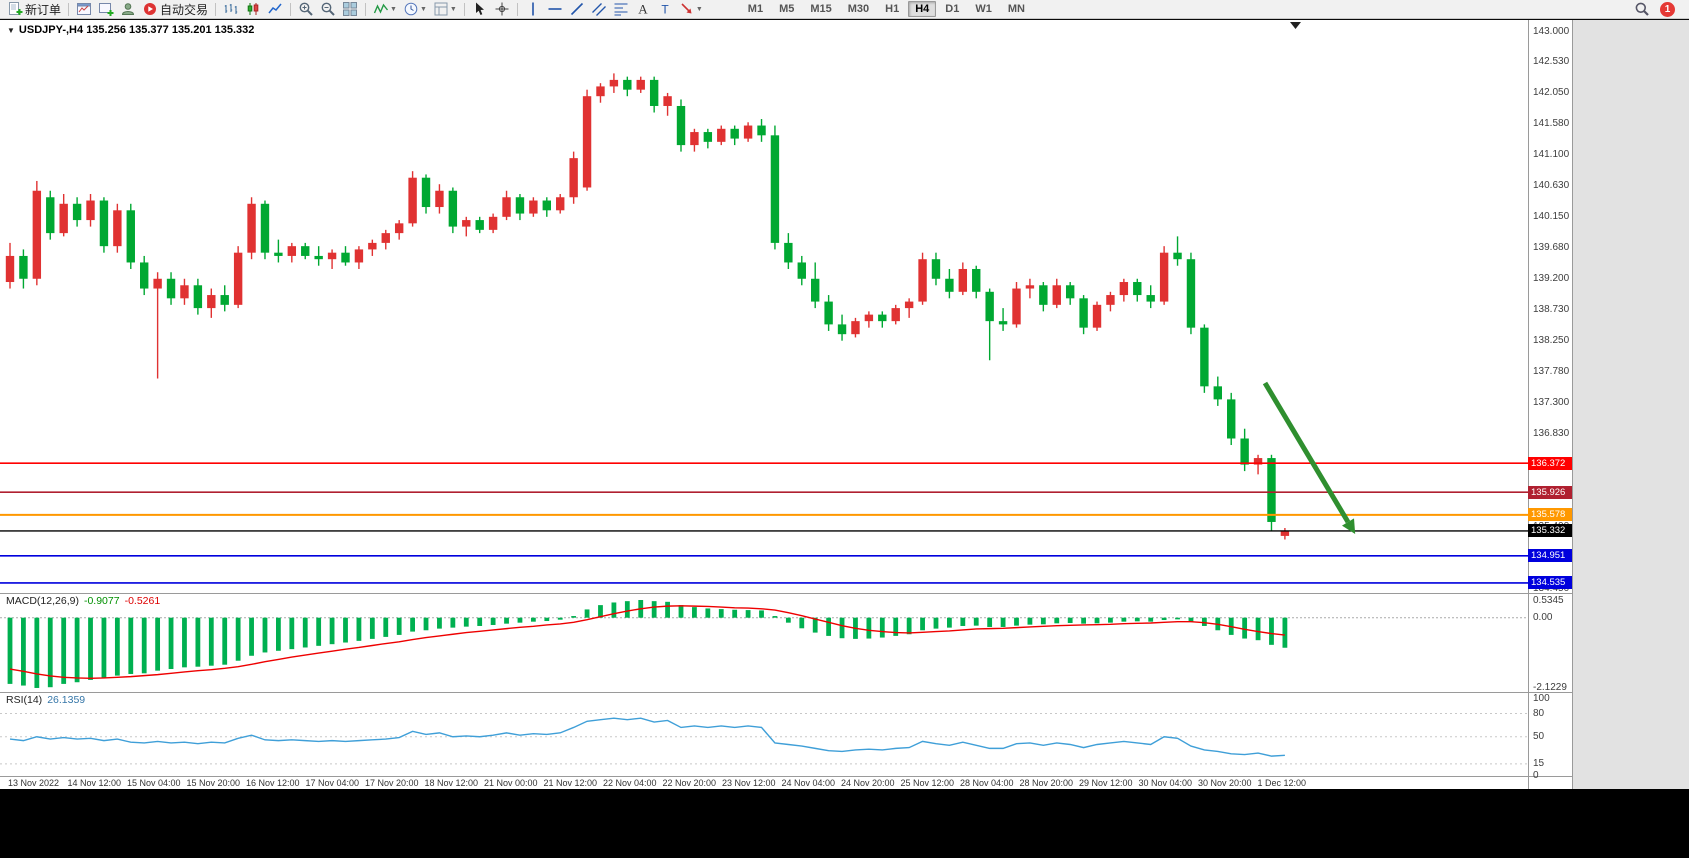 This screenshot has height=858, width=1689. I want to click on timeframe-bar: M1 M5 M15 M30 H1 H4 D1 W1 MN, so click(886, 9).